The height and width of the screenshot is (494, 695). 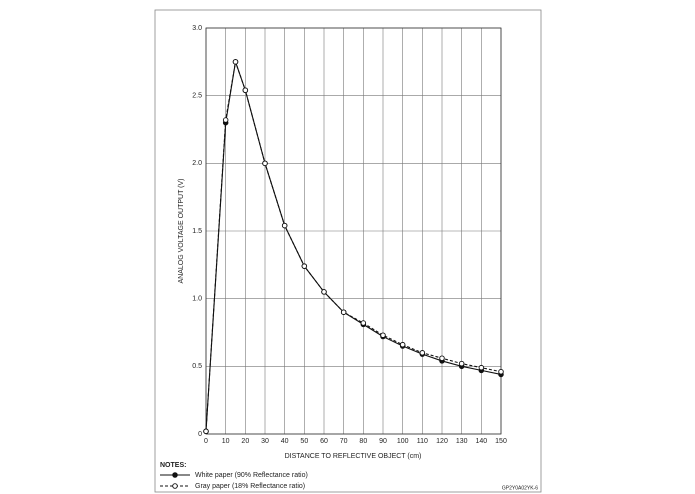 I want to click on legend-label: White paper (90% Reflectance ratio), so click(x=251, y=475).